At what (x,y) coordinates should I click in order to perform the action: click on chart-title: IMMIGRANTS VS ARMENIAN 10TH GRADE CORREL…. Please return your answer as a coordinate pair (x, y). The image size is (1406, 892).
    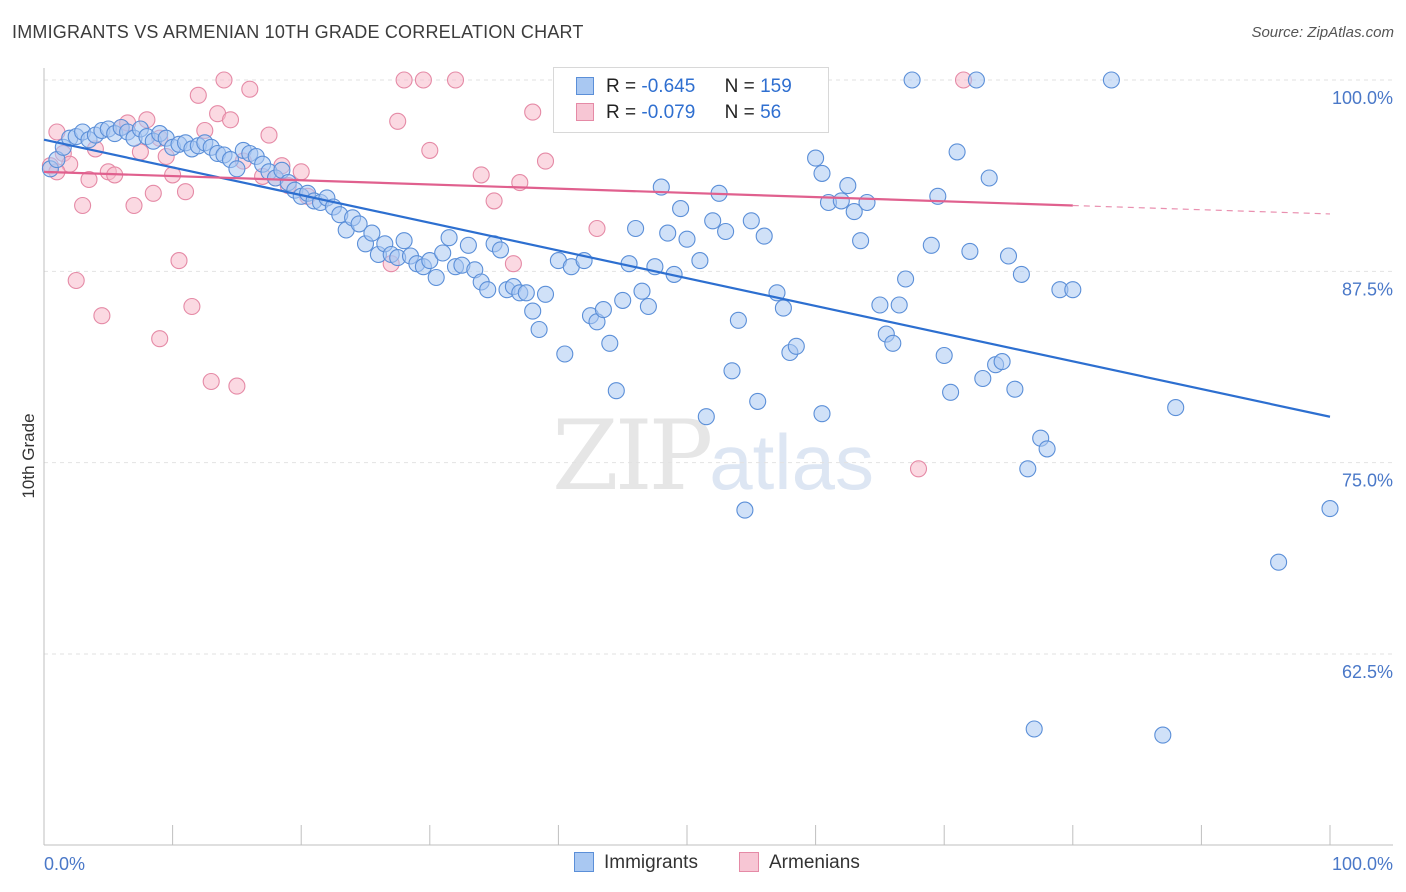
    Looking at the image, I should click on (298, 32).